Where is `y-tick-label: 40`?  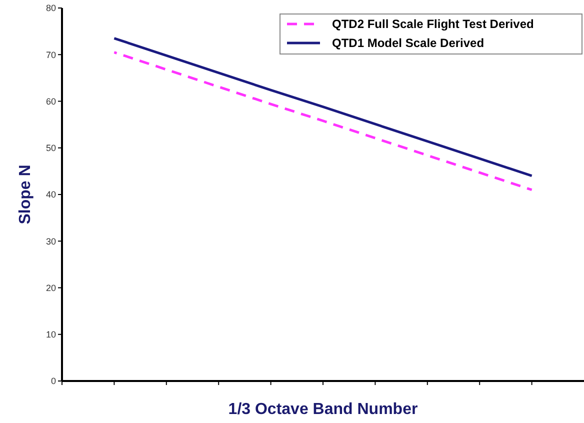
y-tick-label: 40 is located at coordinates (51, 195).